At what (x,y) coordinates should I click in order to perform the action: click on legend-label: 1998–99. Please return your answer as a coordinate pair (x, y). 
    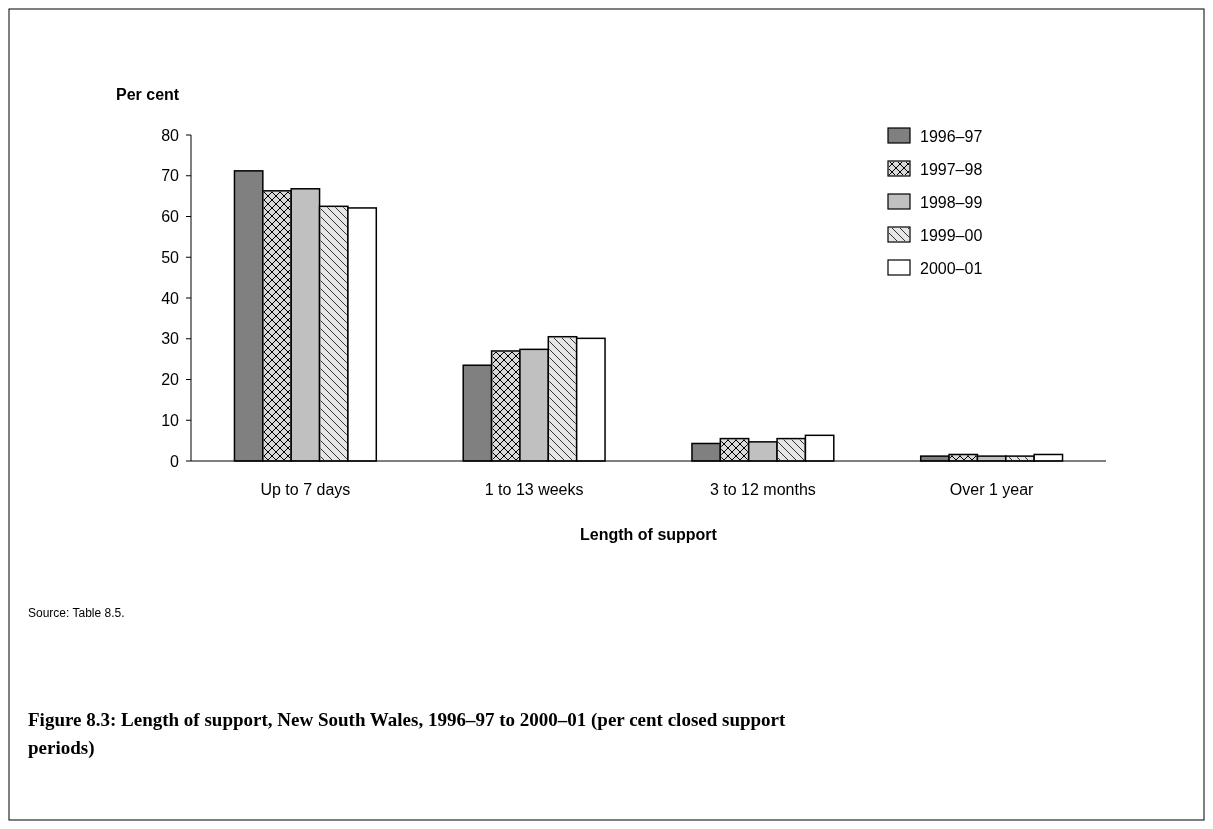
    Looking at the image, I should click on (951, 202).